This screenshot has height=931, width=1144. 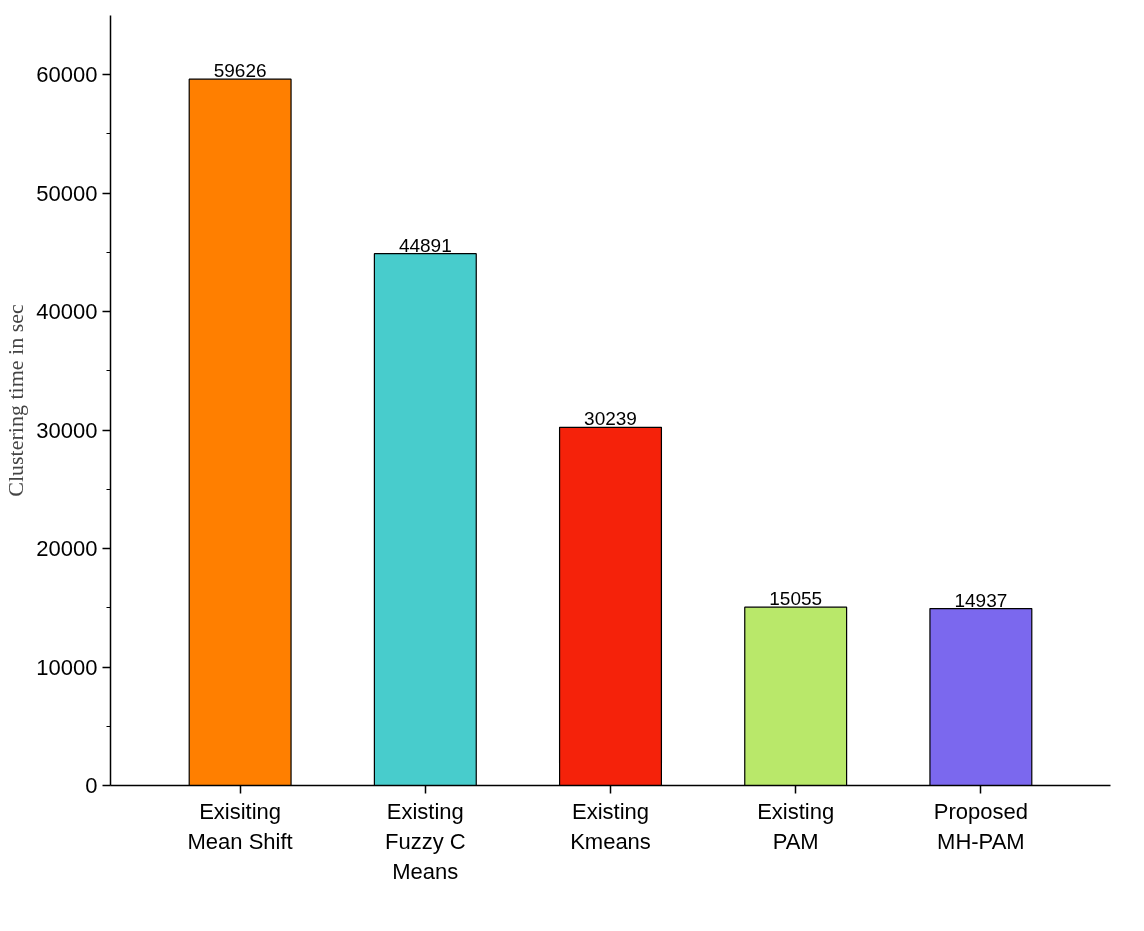 I want to click on x-tick-label: Exisiting Mean Shift, so click(x=240, y=826).